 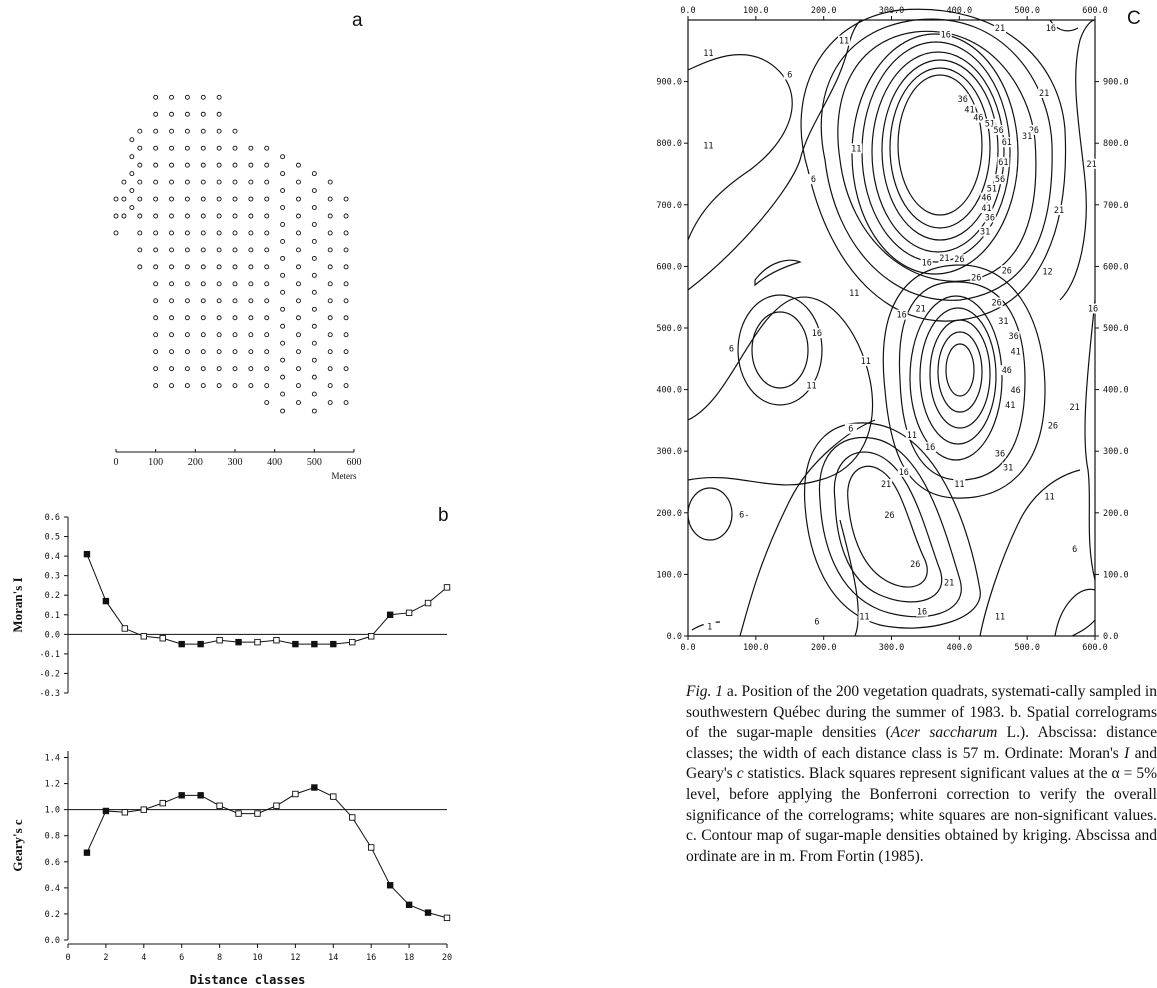 I want to click on series-line, so click(x=267, y=599).